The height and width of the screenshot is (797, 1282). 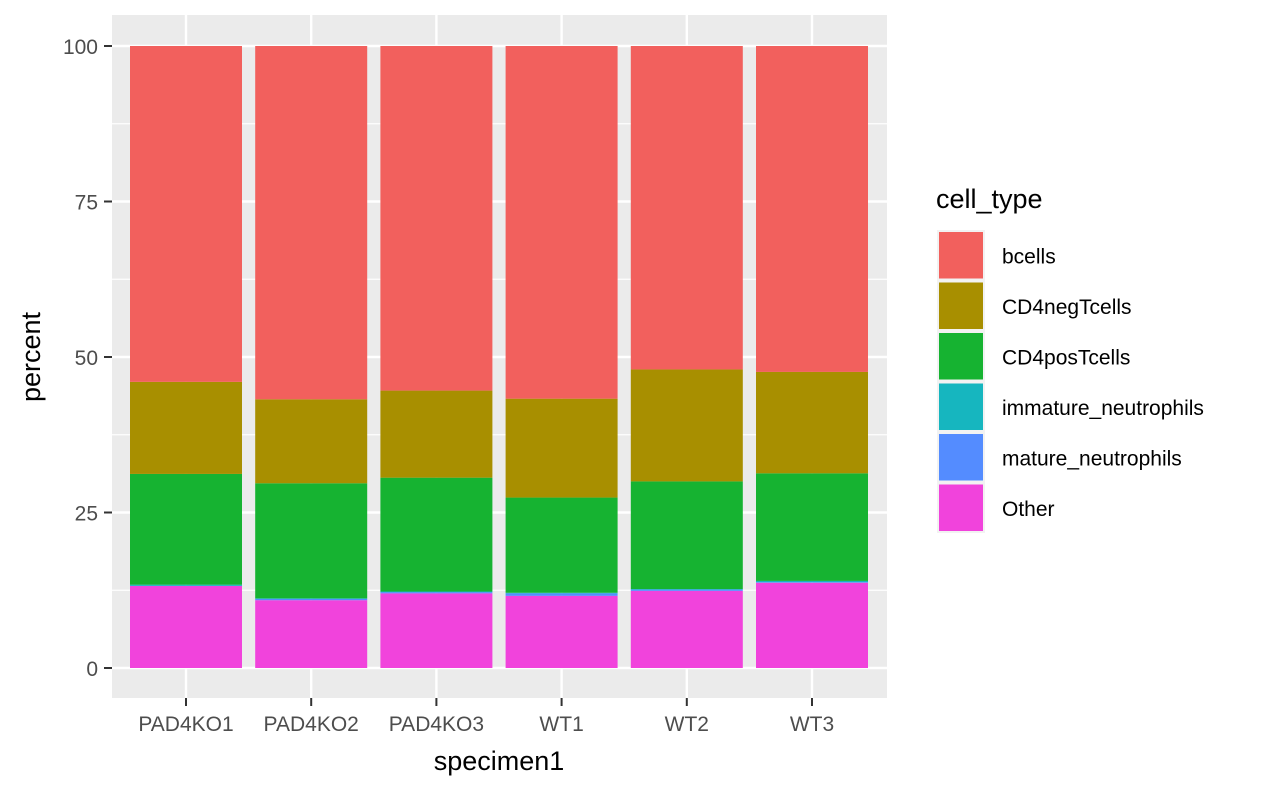 What do you see at coordinates (86, 514) in the screenshot?
I see `y-tick-label: 25` at bounding box center [86, 514].